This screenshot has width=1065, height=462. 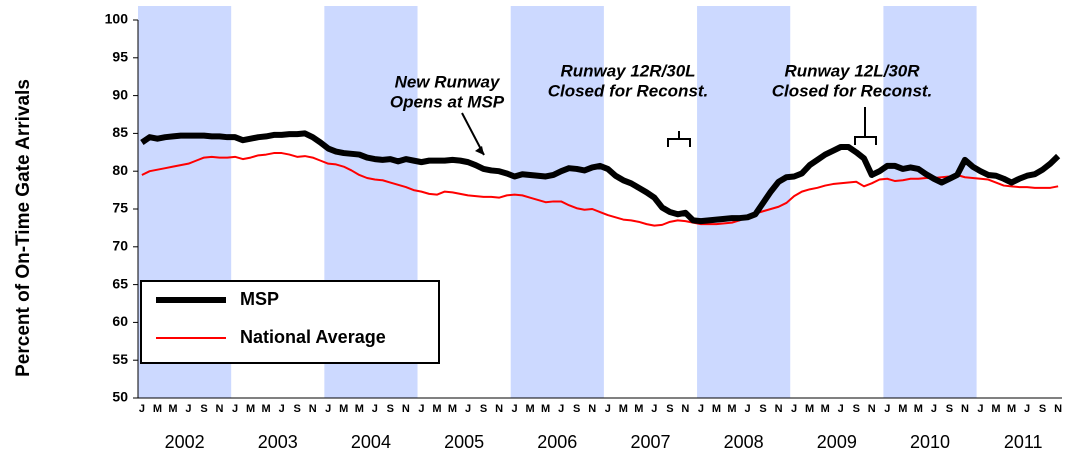 I want to click on legend-label: National Average, so click(x=313, y=337).